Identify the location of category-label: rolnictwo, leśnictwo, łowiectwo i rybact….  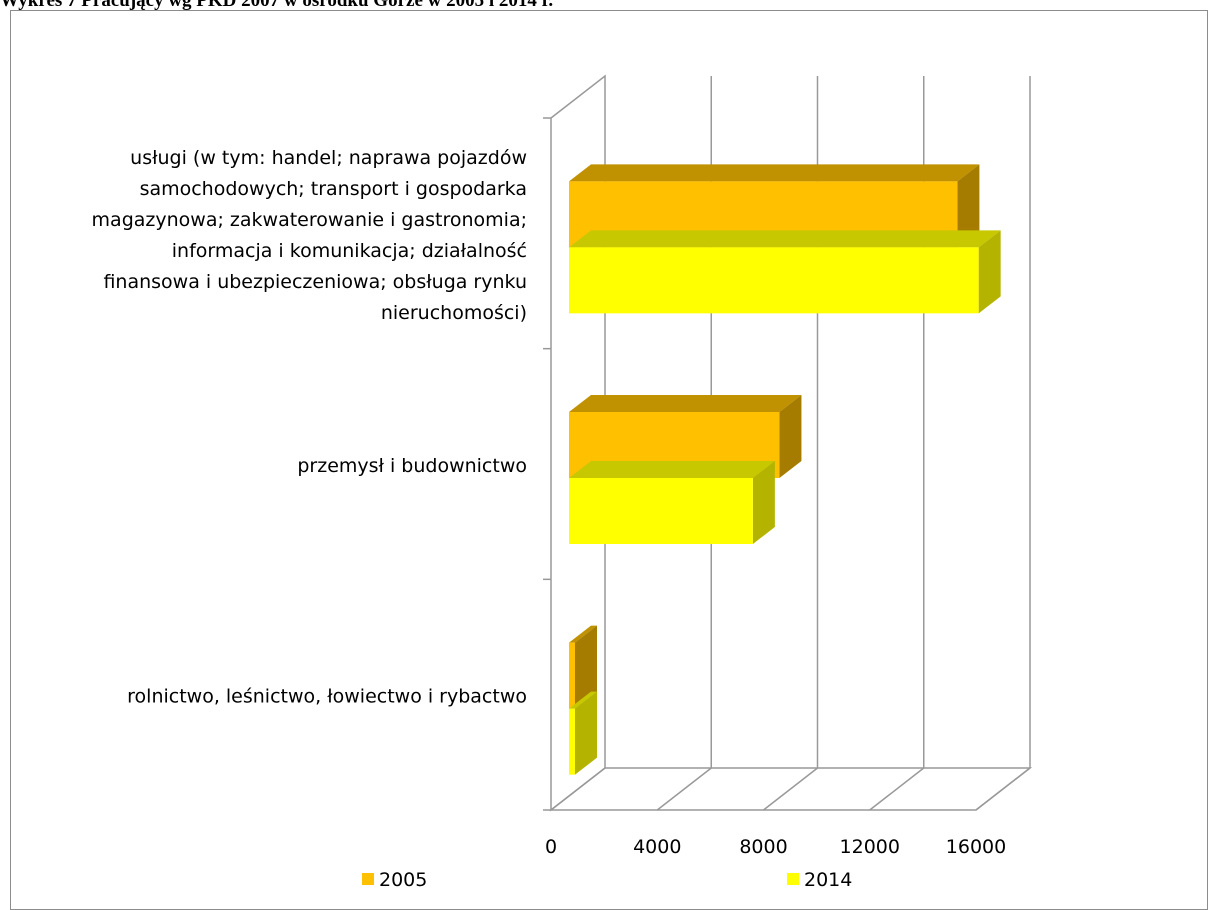
(327, 697).